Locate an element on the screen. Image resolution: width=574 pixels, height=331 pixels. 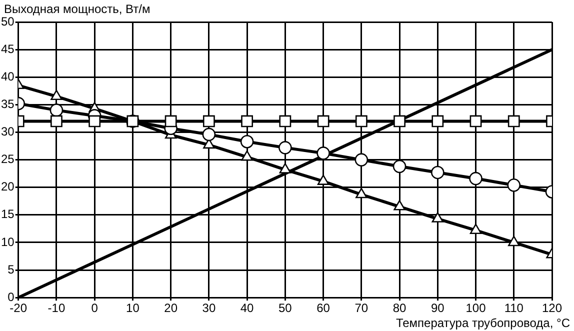
y-tick-label: 25 is located at coordinates (7, 159).